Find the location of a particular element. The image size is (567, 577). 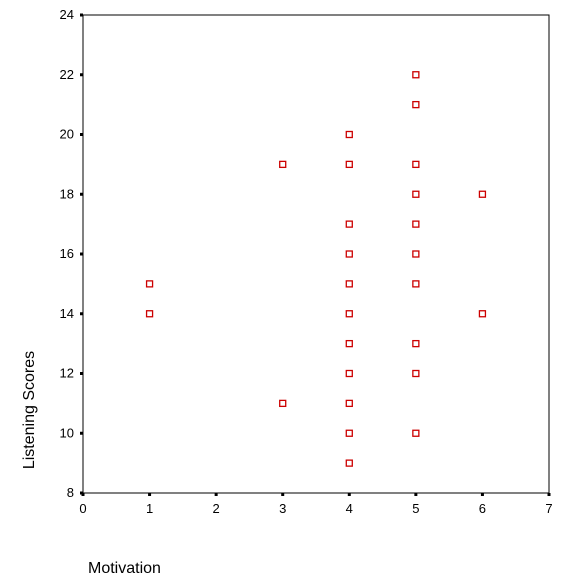

x-tick-label: 2 is located at coordinates (216, 508).